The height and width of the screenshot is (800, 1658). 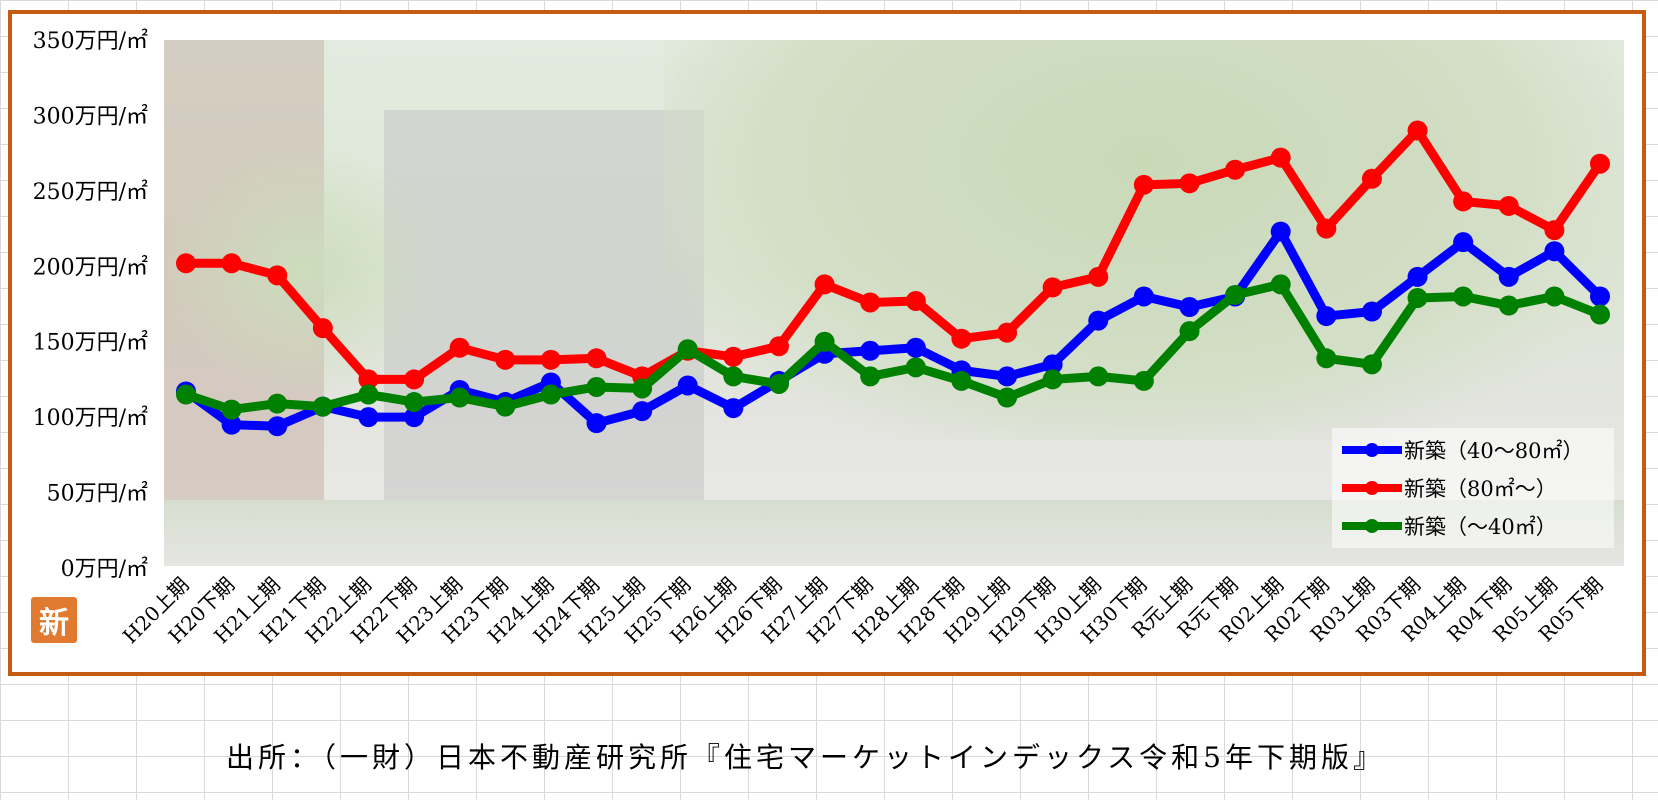 What do you see at coordinates (90, 192) in the screenshot?
I see `y-tick-label: 250万円/㎡` at bounding box center [90, 192].